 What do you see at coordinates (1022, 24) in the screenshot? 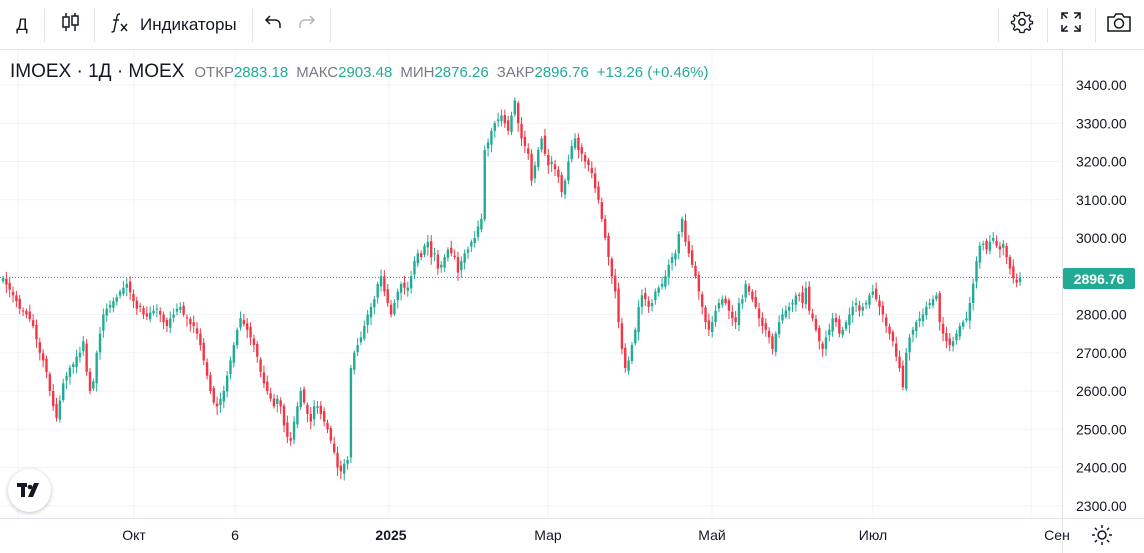
I see `settings-button` at bounding box center [1022, 24].